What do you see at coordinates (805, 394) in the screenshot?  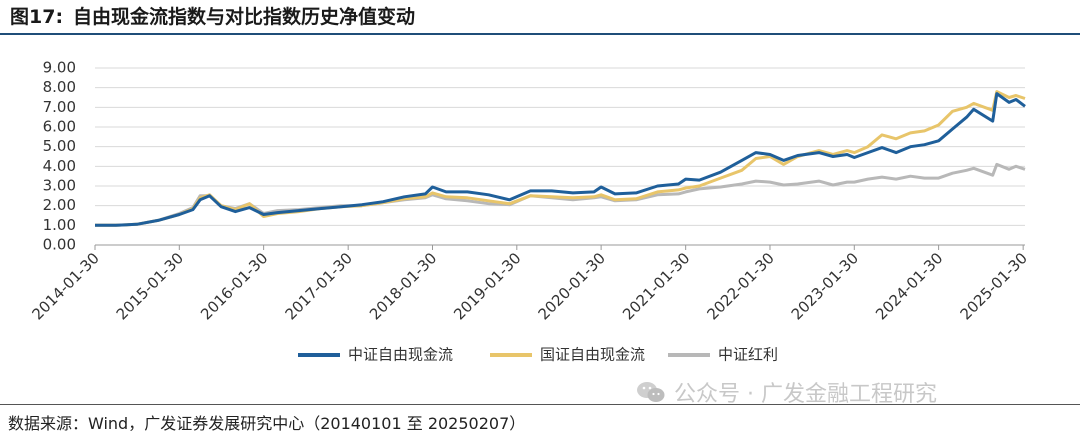 I see `watermark-text: 公众号 · 广发金融工程研究` at bounding box center [805, 394].